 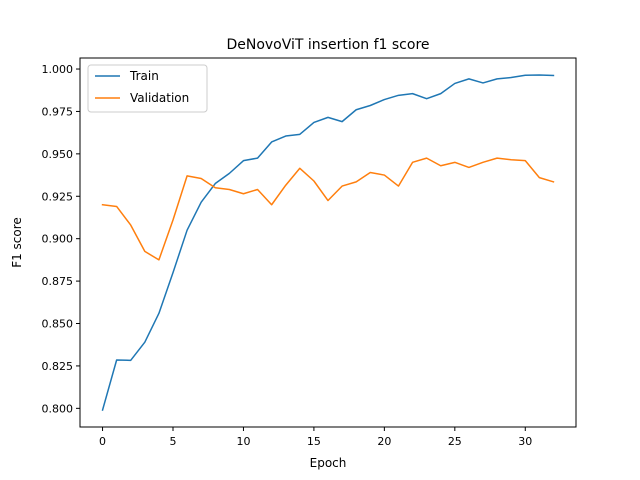 I want to click on x-tick-label: 10, so click(x=243, y=441).